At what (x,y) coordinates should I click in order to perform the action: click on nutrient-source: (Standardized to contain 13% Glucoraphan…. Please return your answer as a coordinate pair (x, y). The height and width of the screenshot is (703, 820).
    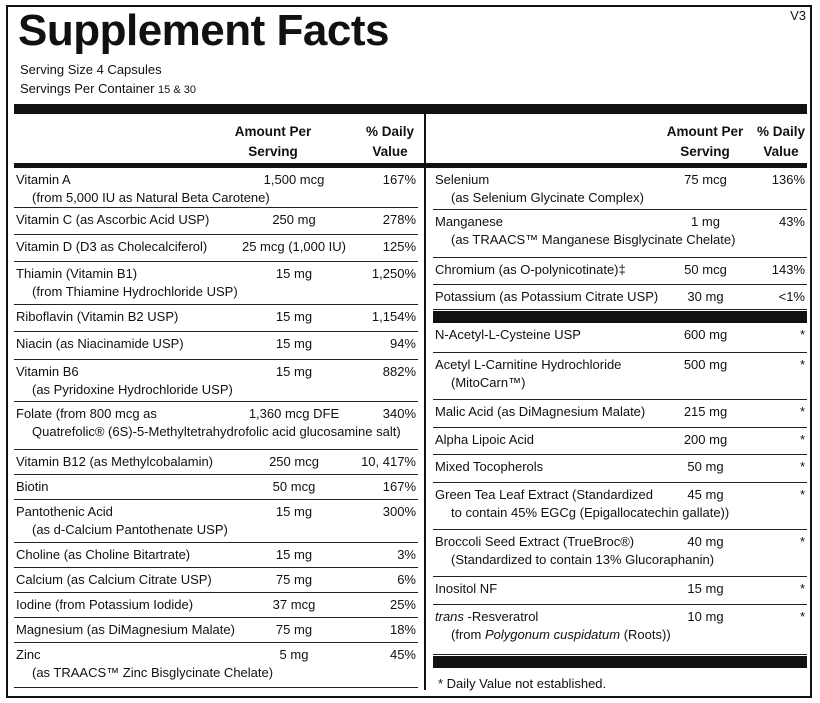
    Looking at the image, I should click on (583, 559).